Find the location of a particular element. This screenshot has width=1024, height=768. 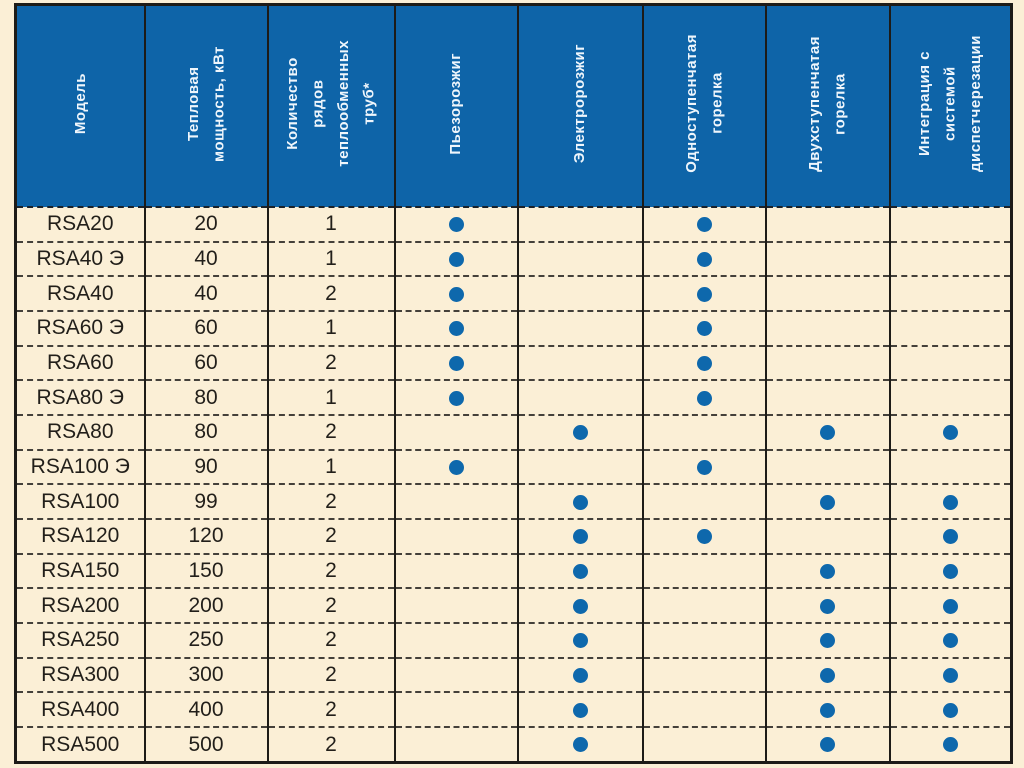

column-header-piezo: Пьезорозжиг is located at coordinates (456, 106).